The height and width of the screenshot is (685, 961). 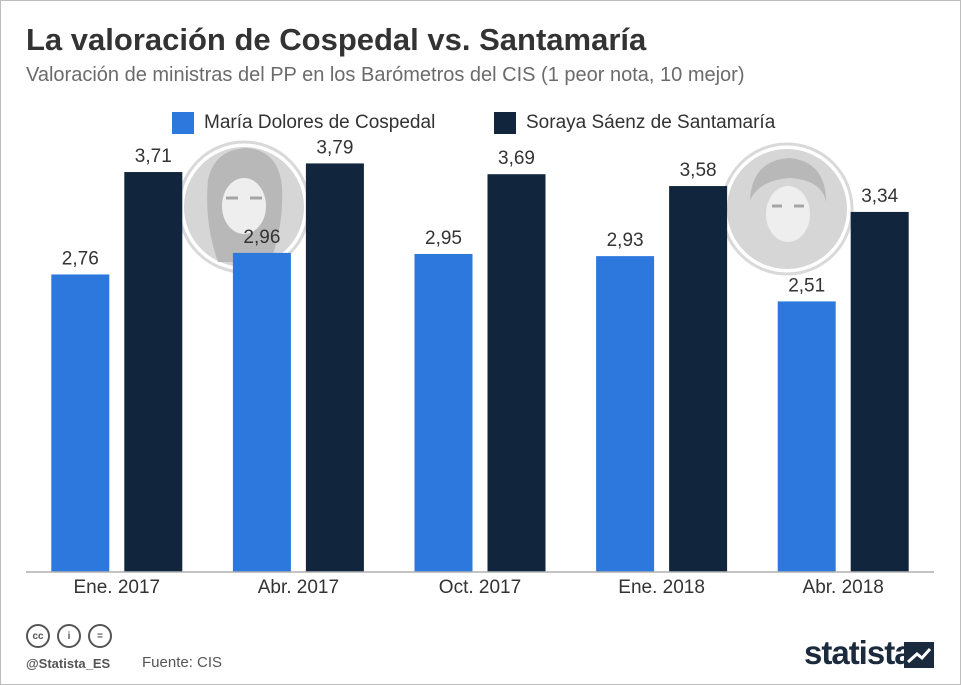 What do you see at coordinates (100, 636) in the screenshot?
I see `equals-icon: =` at bounding box center [100, 636].